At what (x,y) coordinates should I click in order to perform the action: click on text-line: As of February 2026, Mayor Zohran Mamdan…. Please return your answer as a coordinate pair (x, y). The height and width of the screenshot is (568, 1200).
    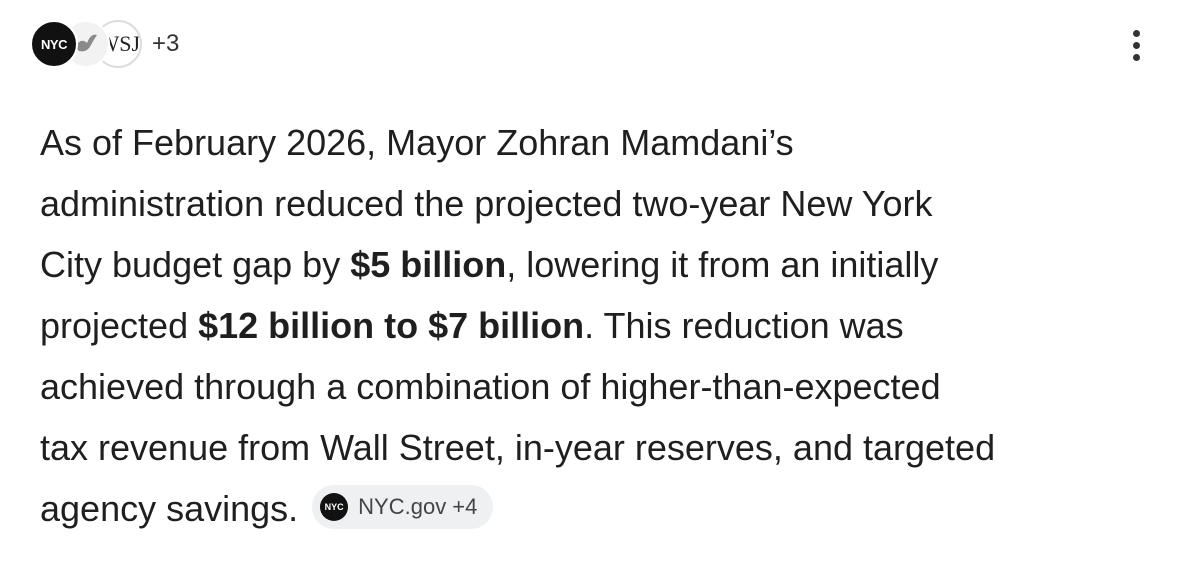
    Looking at the image, I should click on (517, 142).